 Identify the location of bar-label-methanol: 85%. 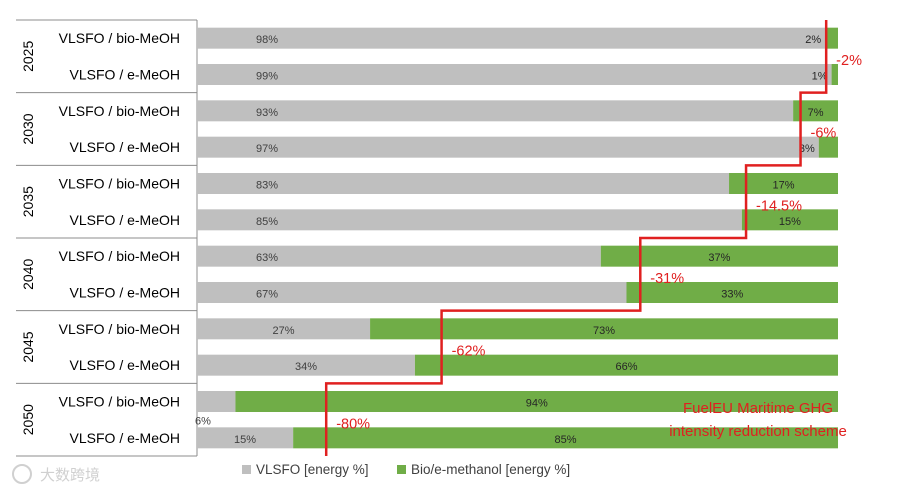
(566, 440).